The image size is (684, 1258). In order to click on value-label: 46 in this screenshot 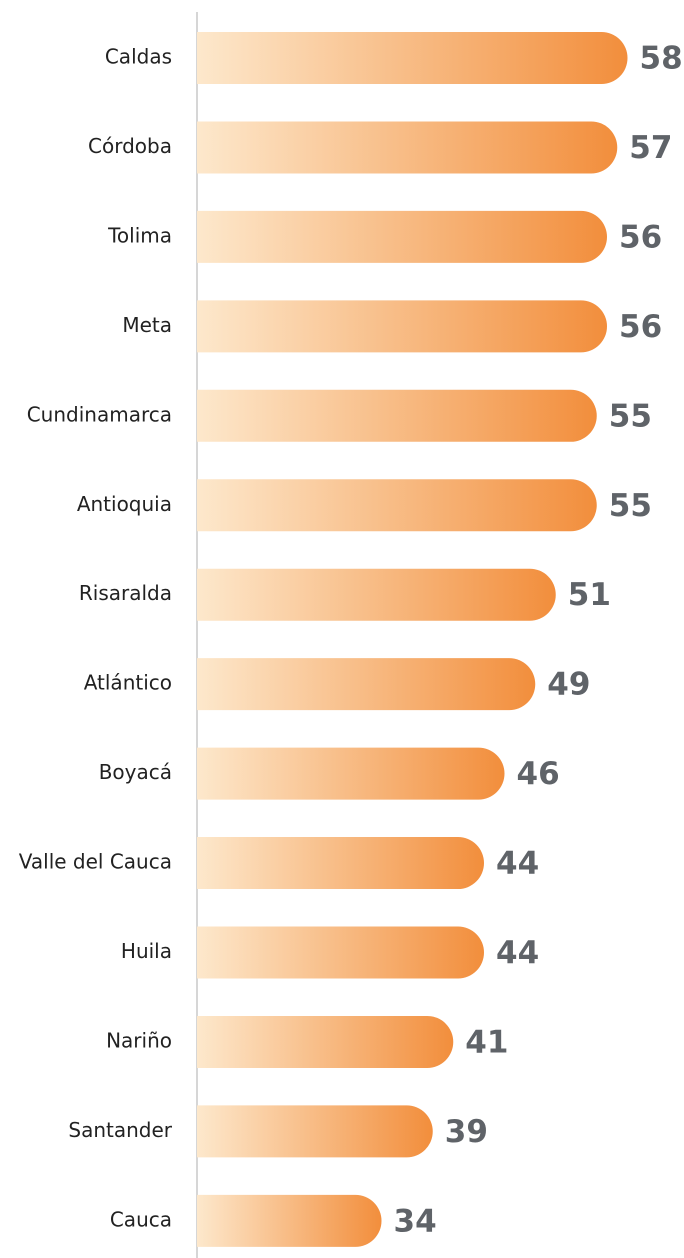, I will do `click(538, 774)`.